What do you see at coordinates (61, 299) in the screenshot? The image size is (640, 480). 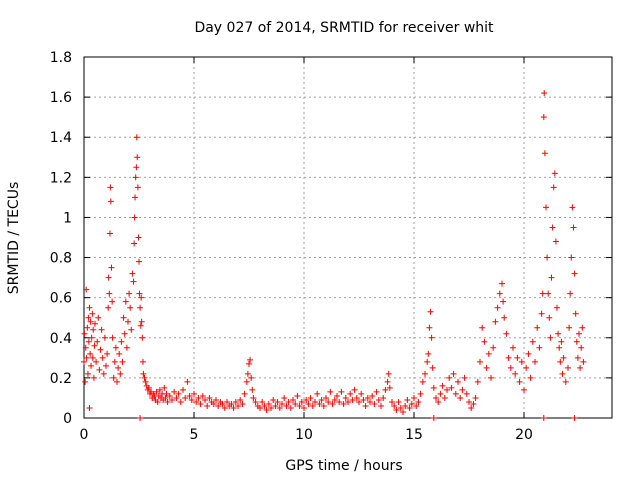 I see `y-tick-label: 0.6` at bounding box center [61, 299].